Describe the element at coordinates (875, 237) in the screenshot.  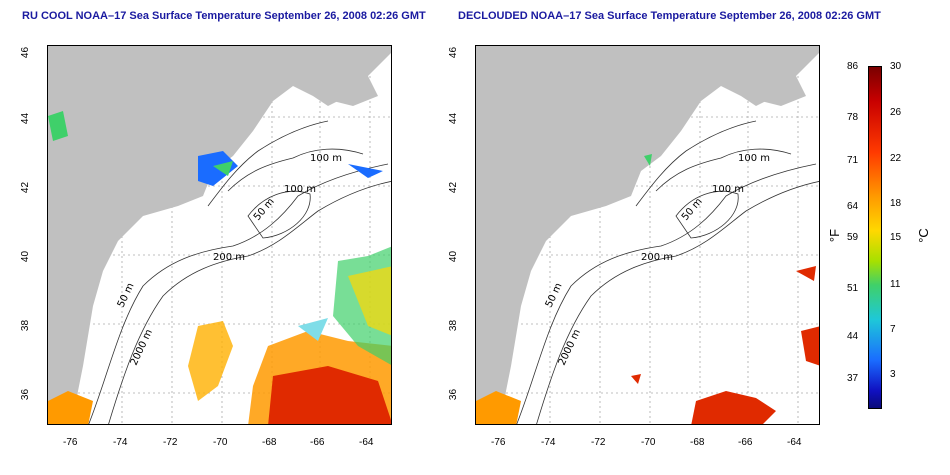
I see `temperature-colorbar` at that location.